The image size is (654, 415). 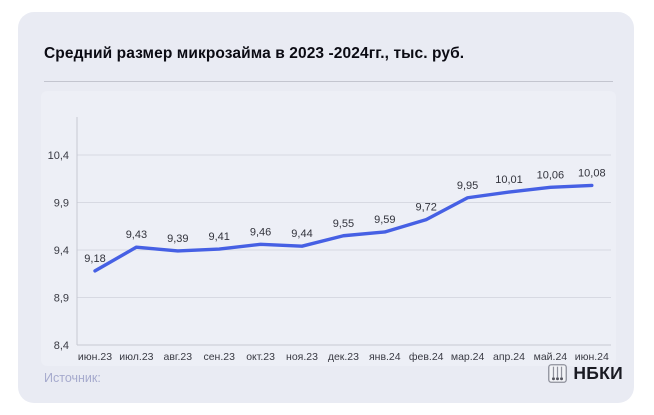 I want to click on x-tick-label: сен.23, so click(x=219, y=357).